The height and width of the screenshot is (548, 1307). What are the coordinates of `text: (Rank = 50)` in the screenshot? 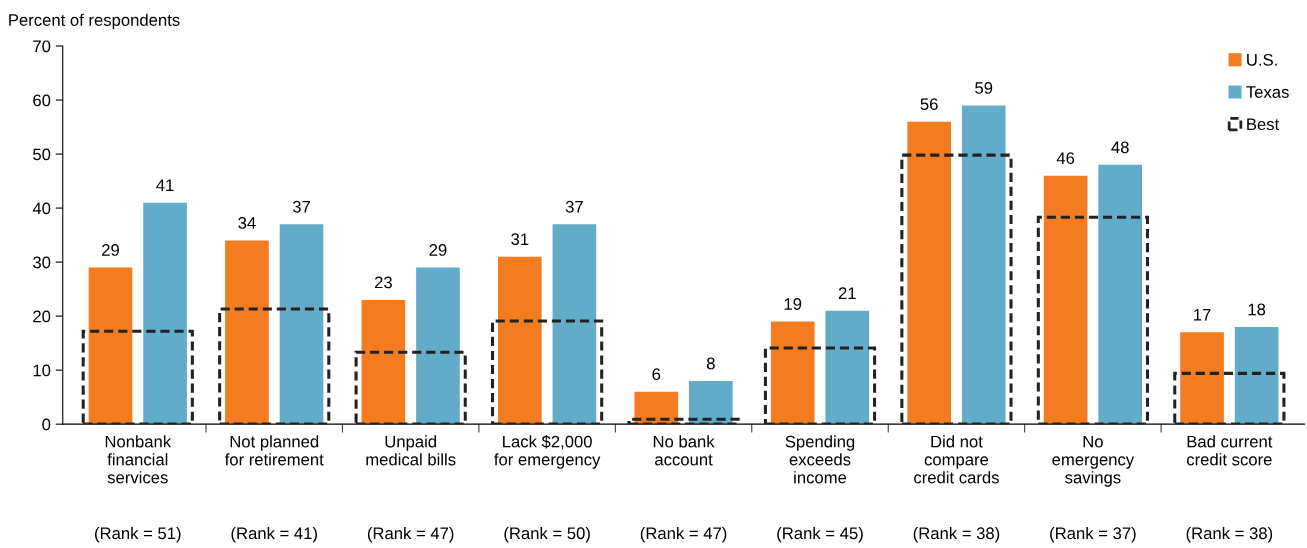 It's located at (547, 534).